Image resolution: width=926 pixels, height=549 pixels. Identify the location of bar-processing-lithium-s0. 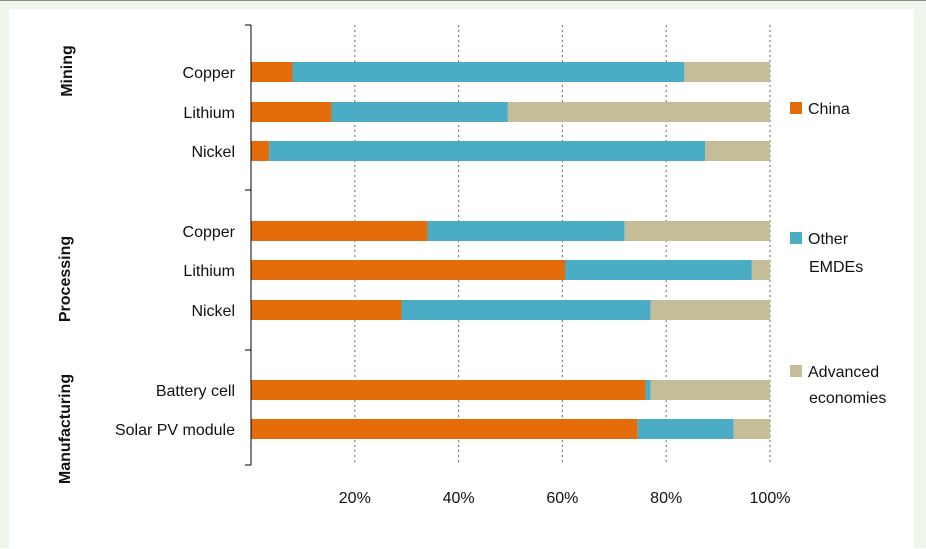
(408, 270).